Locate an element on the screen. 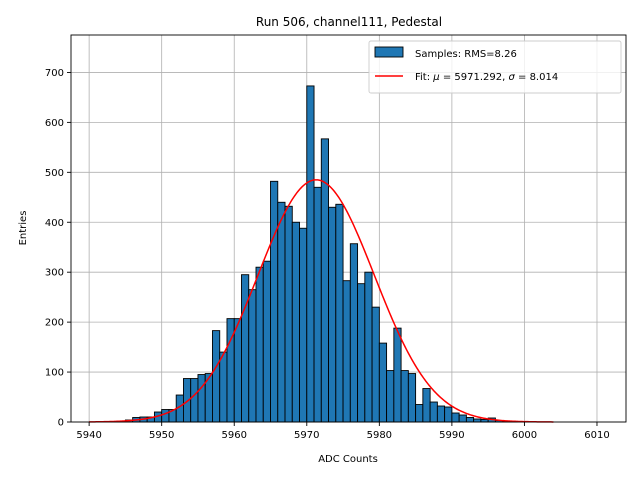 This screenshot has width=640, height=480. x-tick-label: 5970 is located at coordinates (306, 435).